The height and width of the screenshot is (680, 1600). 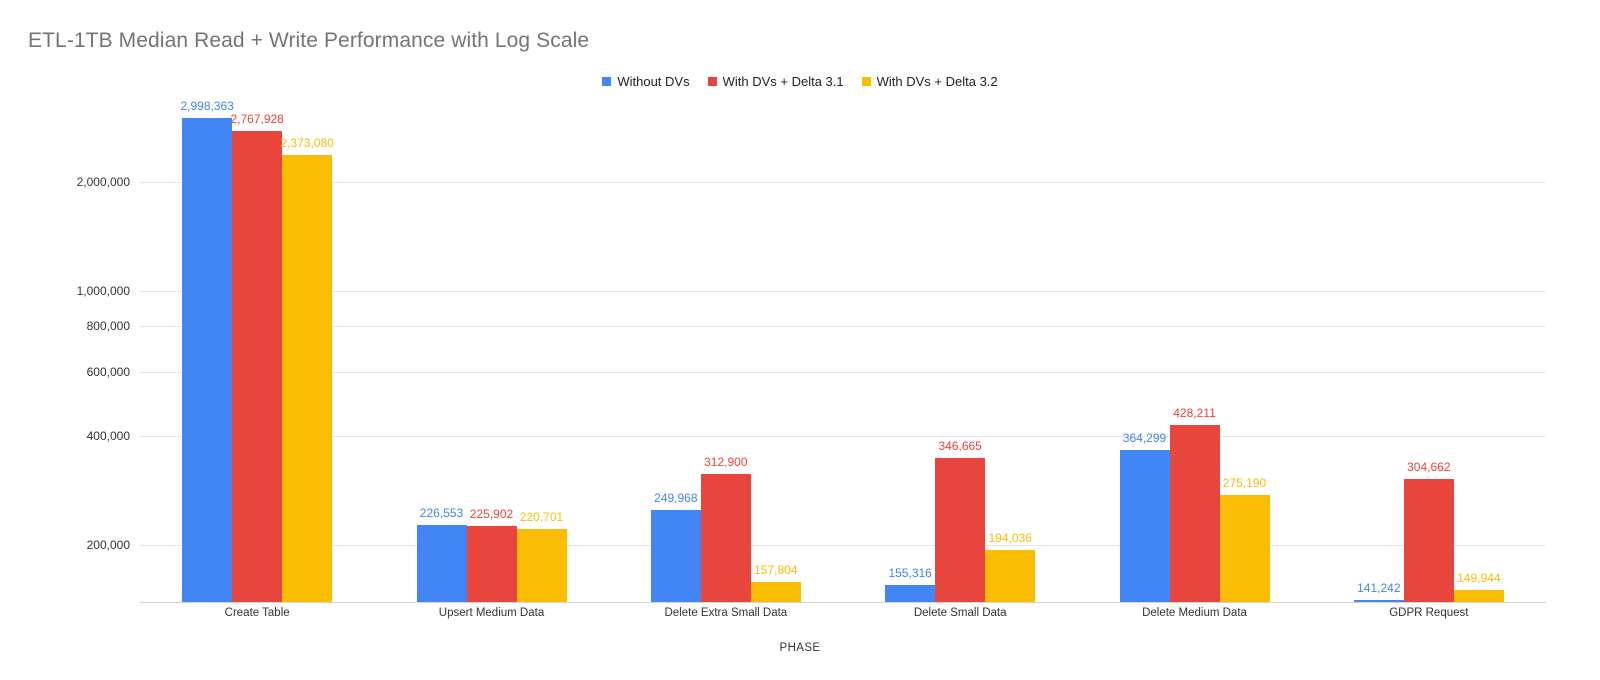 What do you see at coordinates (1244, 482) in the screenshot?
I see `bar-value-label: 275,190` at bounding box center [1244, 482].